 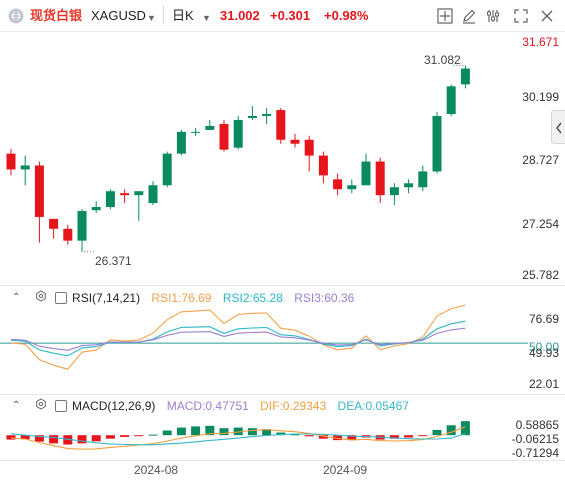 What do you see at coordinates (442, 60) in the screenshot?
I see `high-price-marker: 31.082` at bounding box center [442, 60].